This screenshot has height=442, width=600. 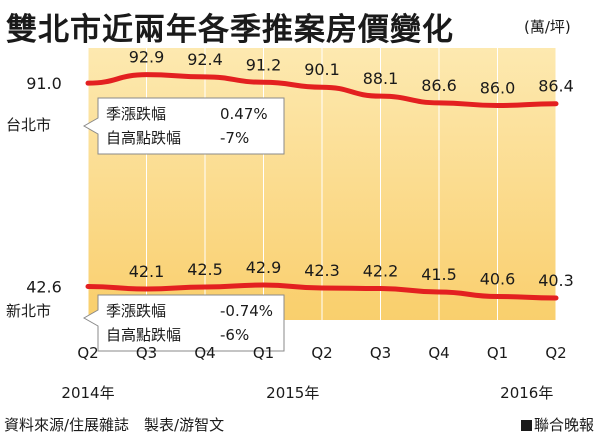 What do you see at coordinates (234, 335) in the screenshot?
I see `stat-value: -6%` at bounding box center [234, 335].